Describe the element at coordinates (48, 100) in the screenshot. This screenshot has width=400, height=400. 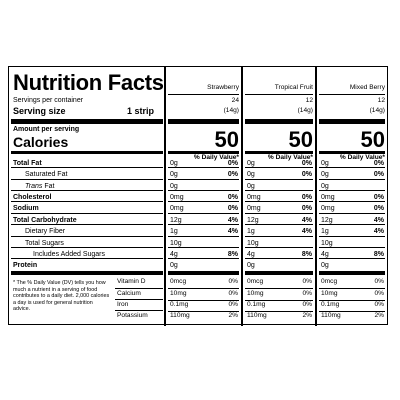
I see `servings-label: Servings per container` at that location.